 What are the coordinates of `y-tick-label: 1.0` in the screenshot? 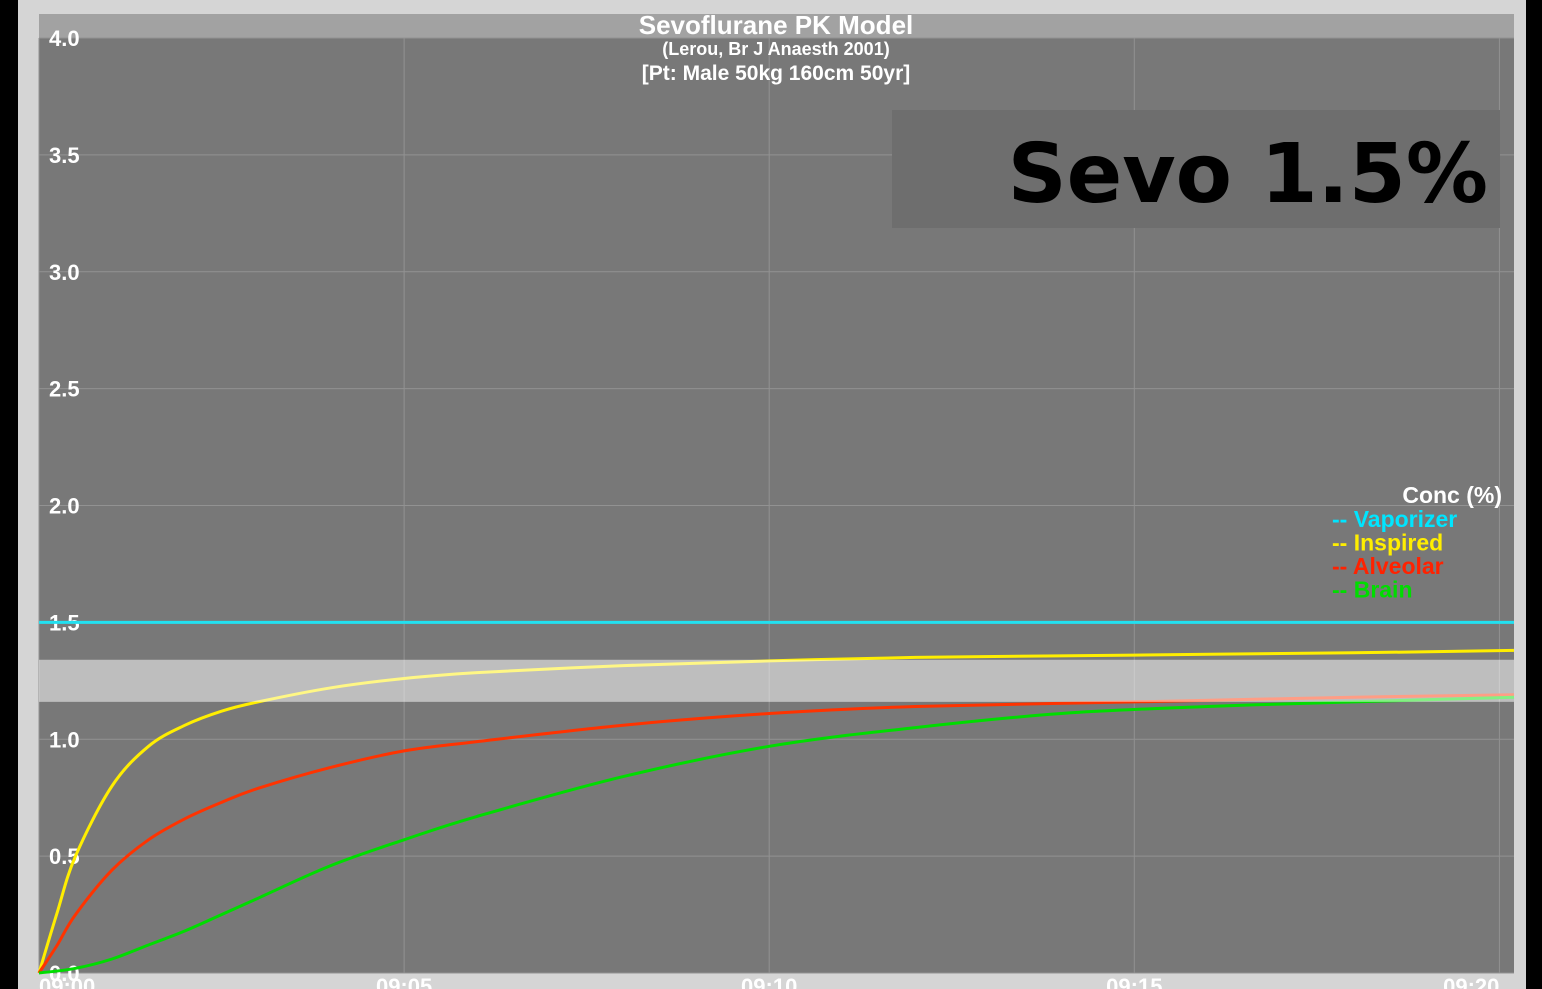 It's located at (64, 739).